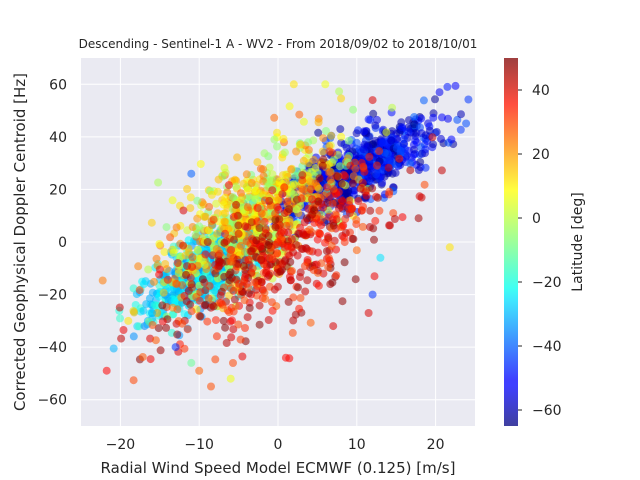 This screenshot has height=480, width=640. I want to click on y-tick-label: 0, so click(62, 243).